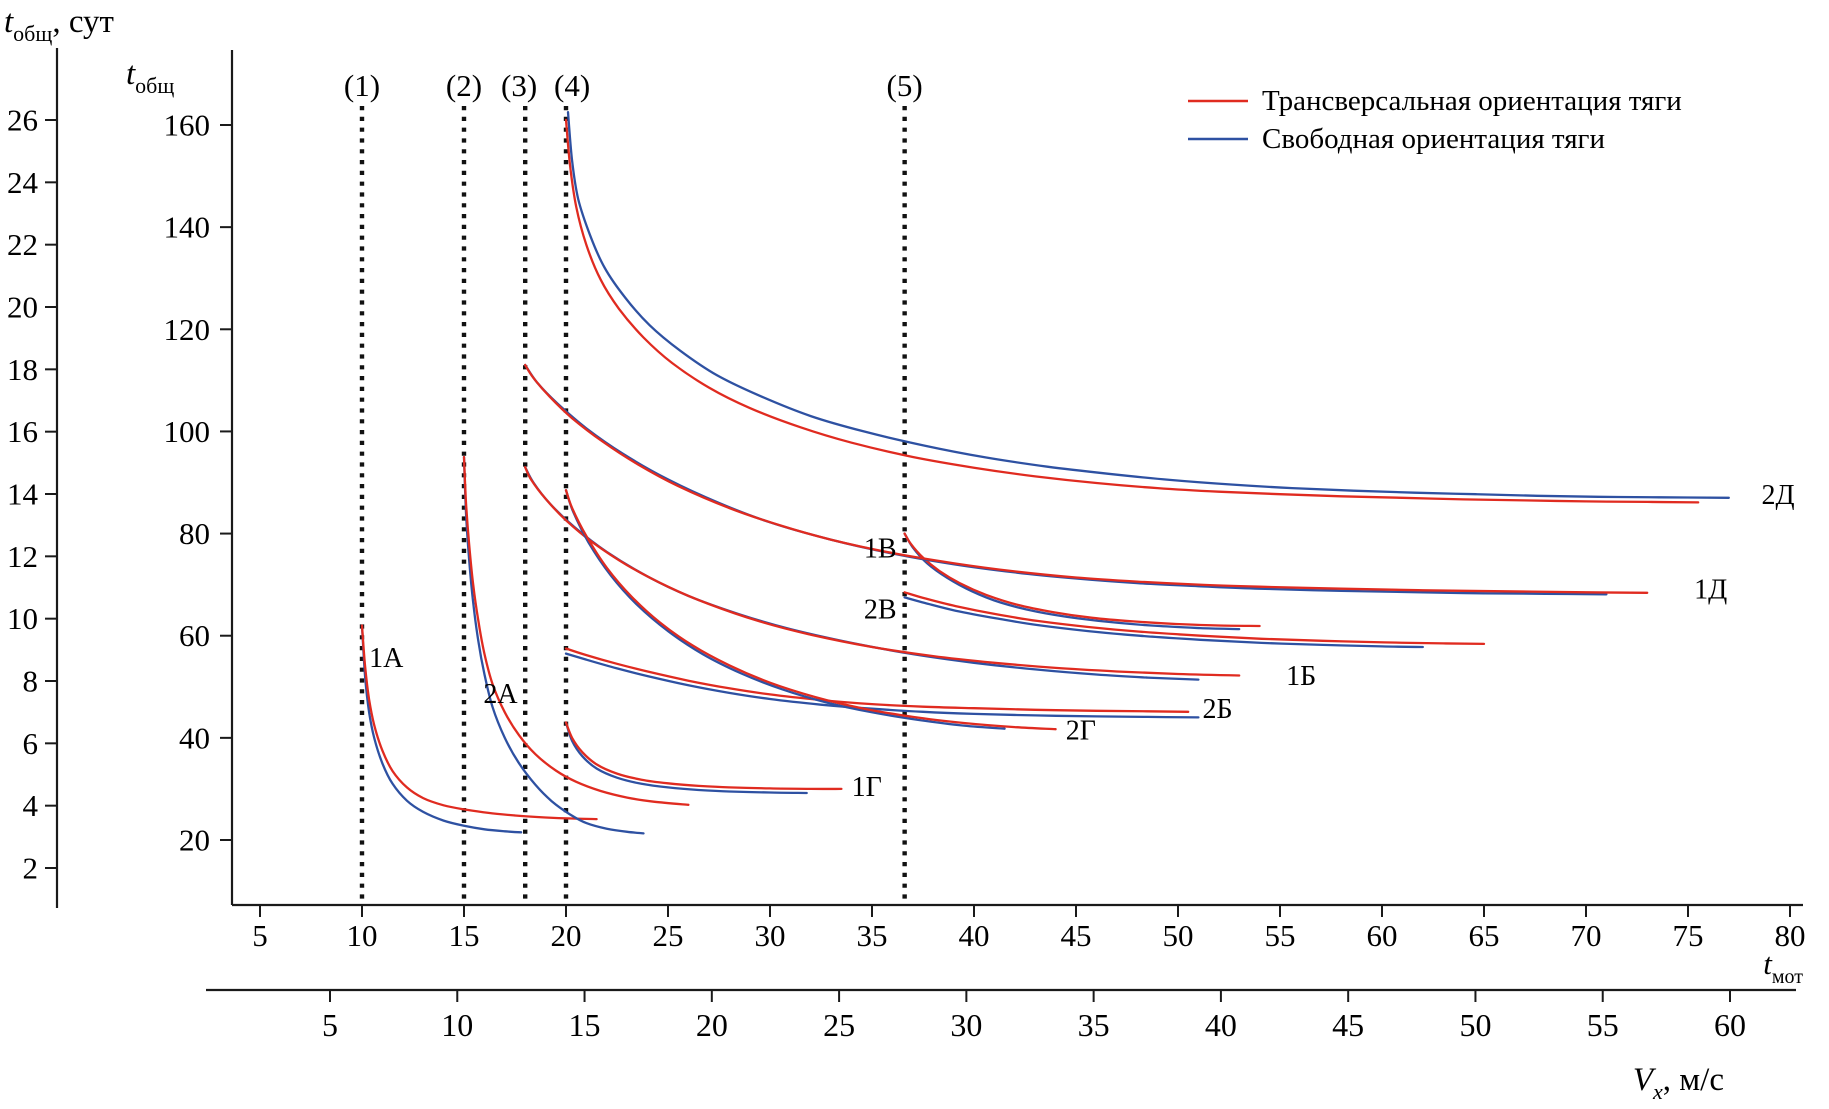 The image size is (1829, 1109). I want to click on curve-label-2В: 2В, so click(880, 610).